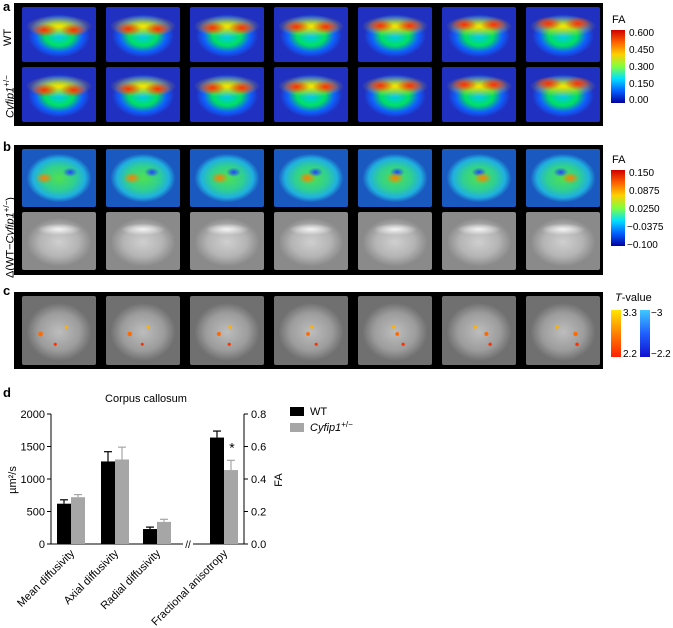 The height and width of the screenshot is (628, 673). I want to click on panel-c-colorbar-title: T-value, so click(633, 298).